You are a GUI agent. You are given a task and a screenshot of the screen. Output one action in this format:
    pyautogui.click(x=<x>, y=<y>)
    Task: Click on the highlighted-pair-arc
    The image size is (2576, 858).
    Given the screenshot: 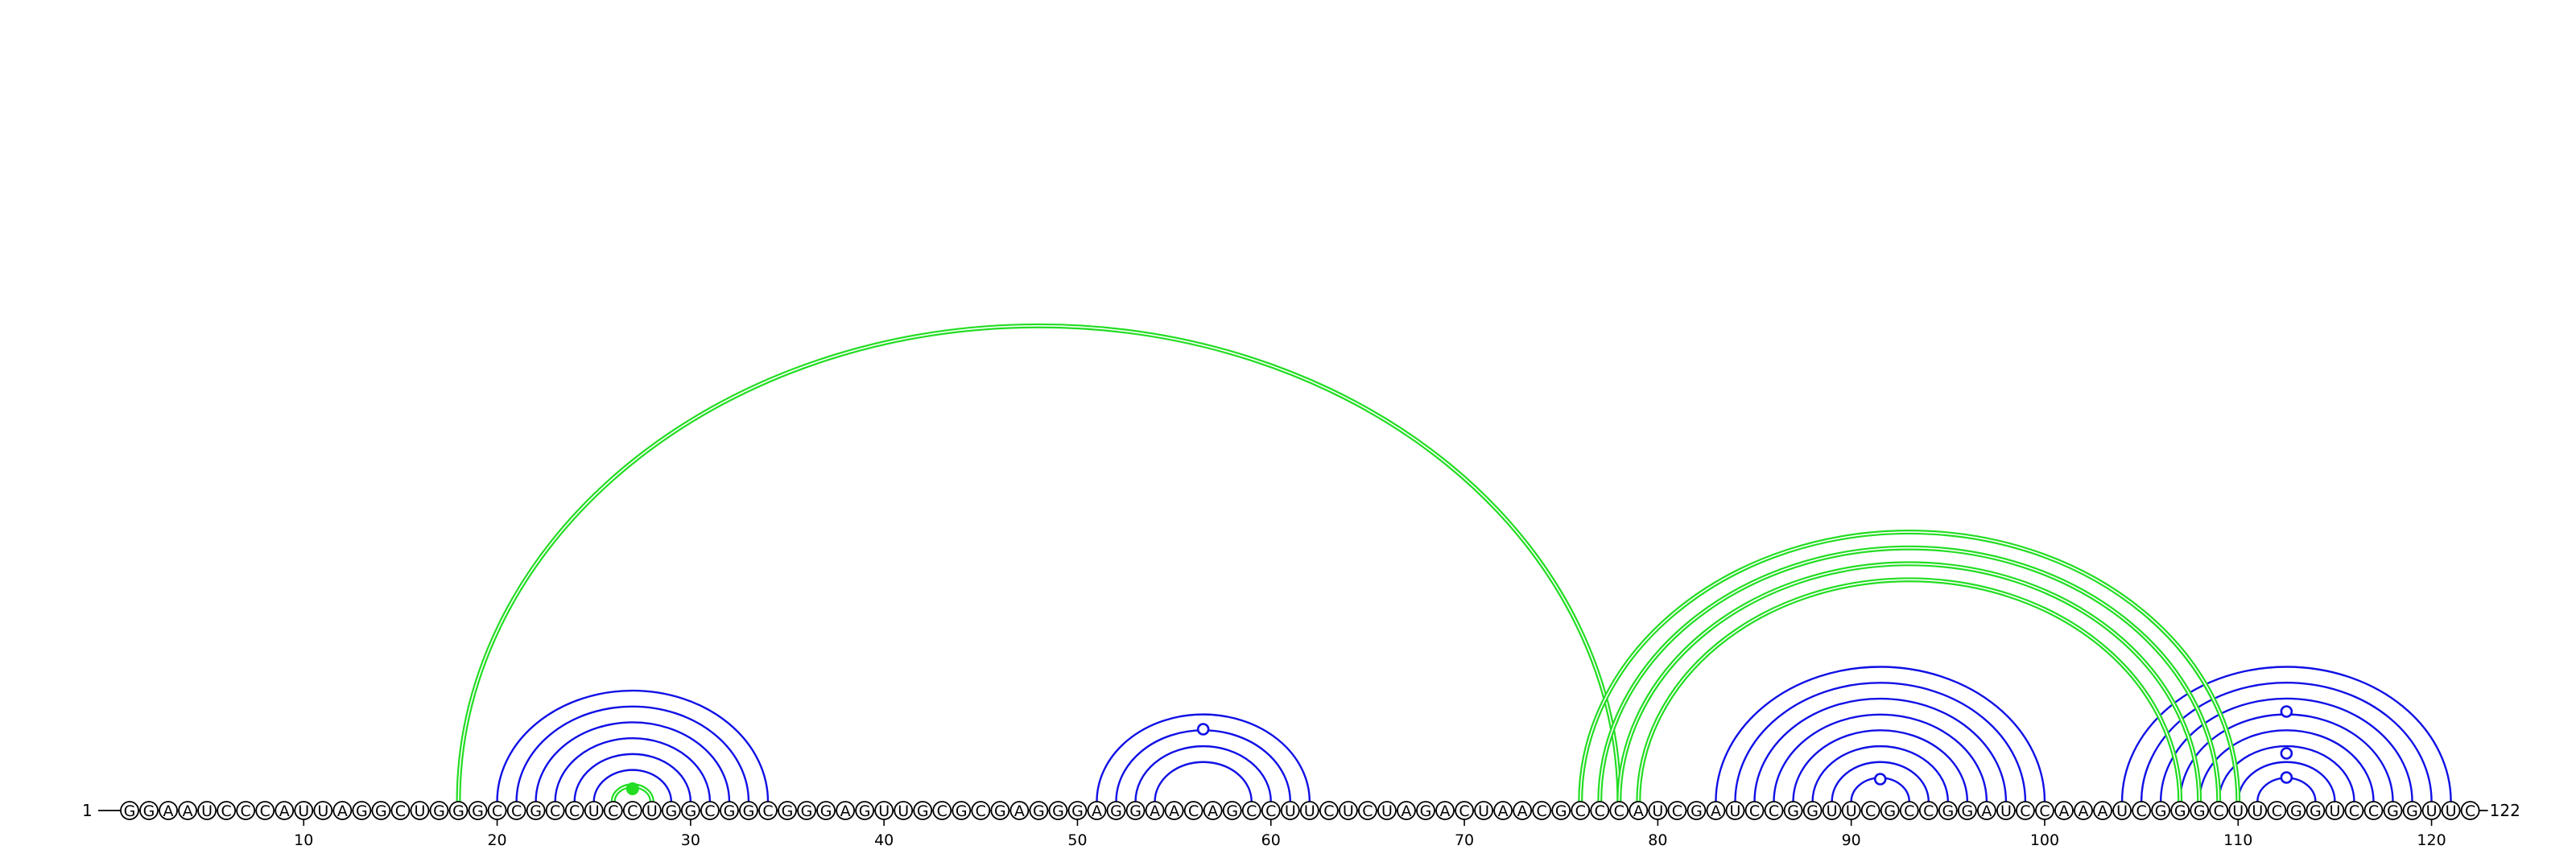 What is the action you would take?
    pyautogui.click(x=1909, y=666)
    